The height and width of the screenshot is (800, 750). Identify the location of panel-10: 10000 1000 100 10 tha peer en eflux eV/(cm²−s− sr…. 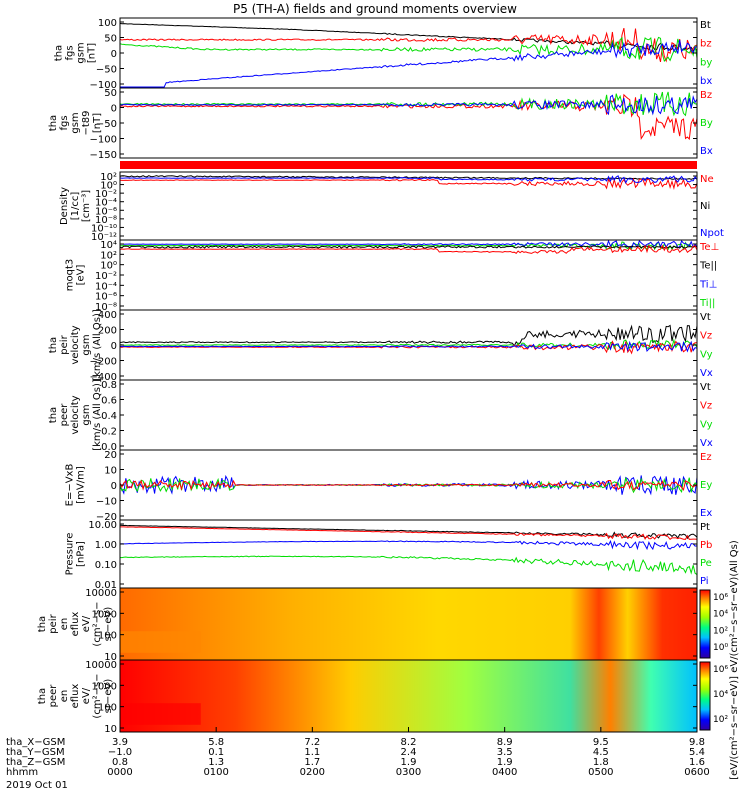
(367, 697).